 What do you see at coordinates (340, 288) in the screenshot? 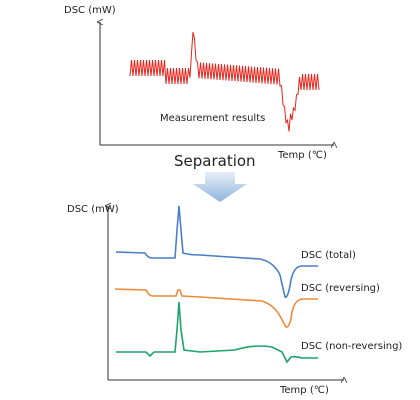
I see `curve-label: DSC (reversing)` at bounding box center [340, 288].